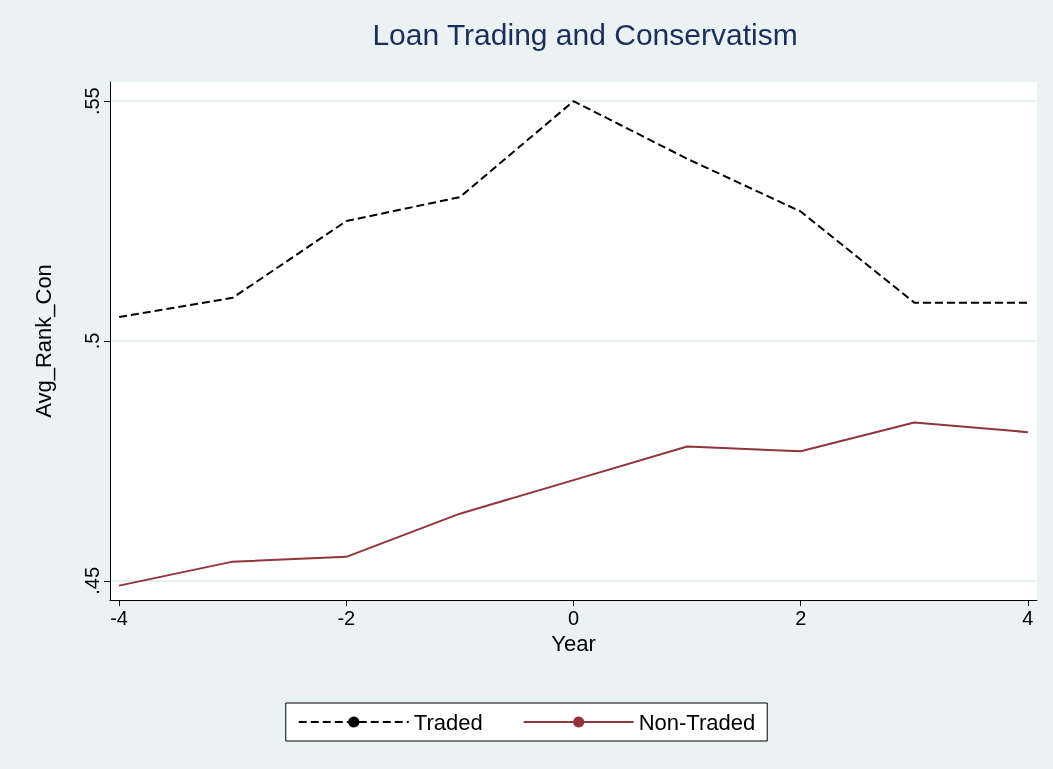 The image size is (1053, 769). I want to click on legend-label: Traded, so click(448, 722).